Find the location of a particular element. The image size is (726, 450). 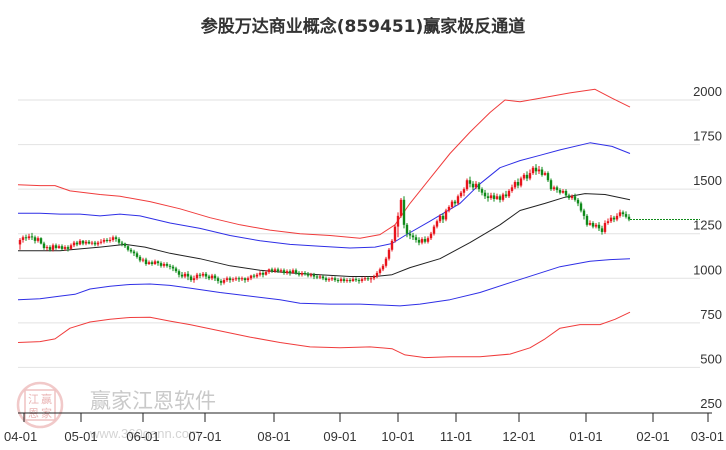

watermark-url: www.360gann.com is located at coordinates (144, 433).